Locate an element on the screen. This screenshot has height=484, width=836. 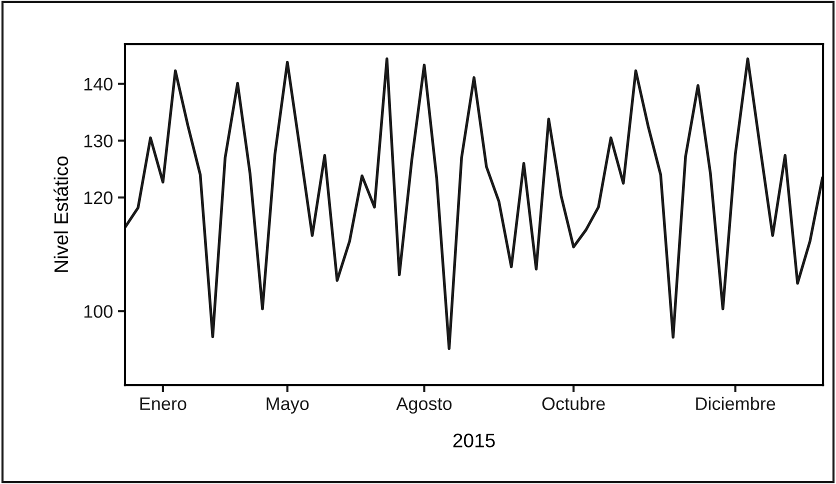
x-tick-label: Enero is located at coordinates (163, 403).